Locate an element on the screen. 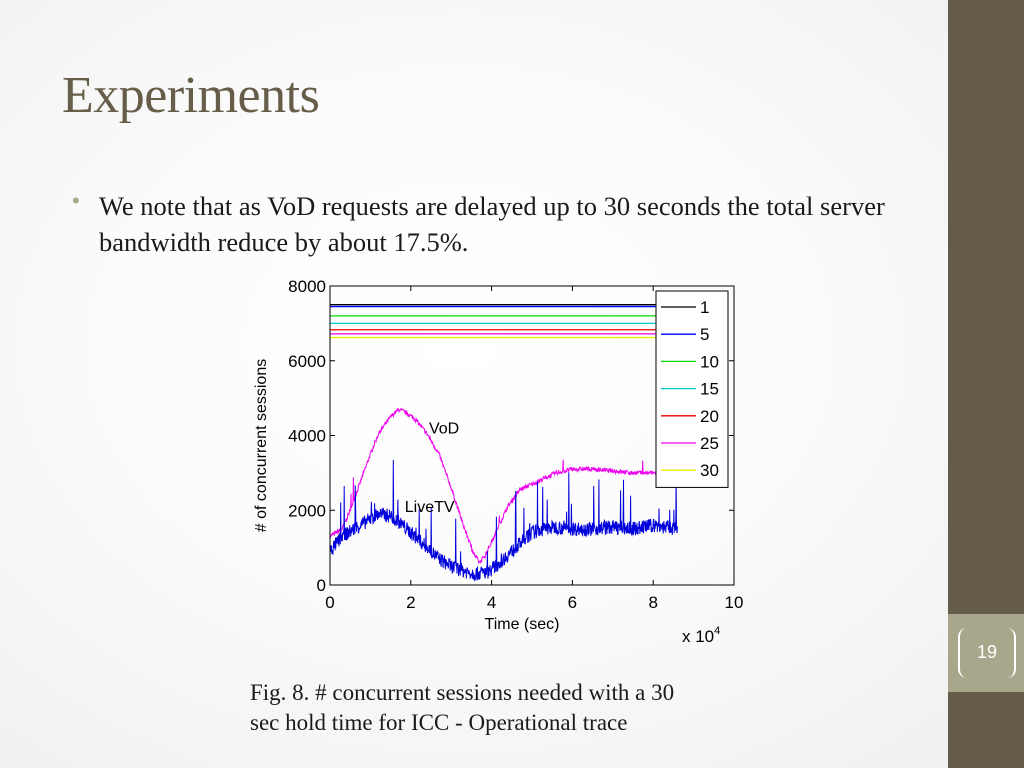 This screenshot has width=1024, height=768. y-tick-label: 4000 is located at coordinates (307, 436).